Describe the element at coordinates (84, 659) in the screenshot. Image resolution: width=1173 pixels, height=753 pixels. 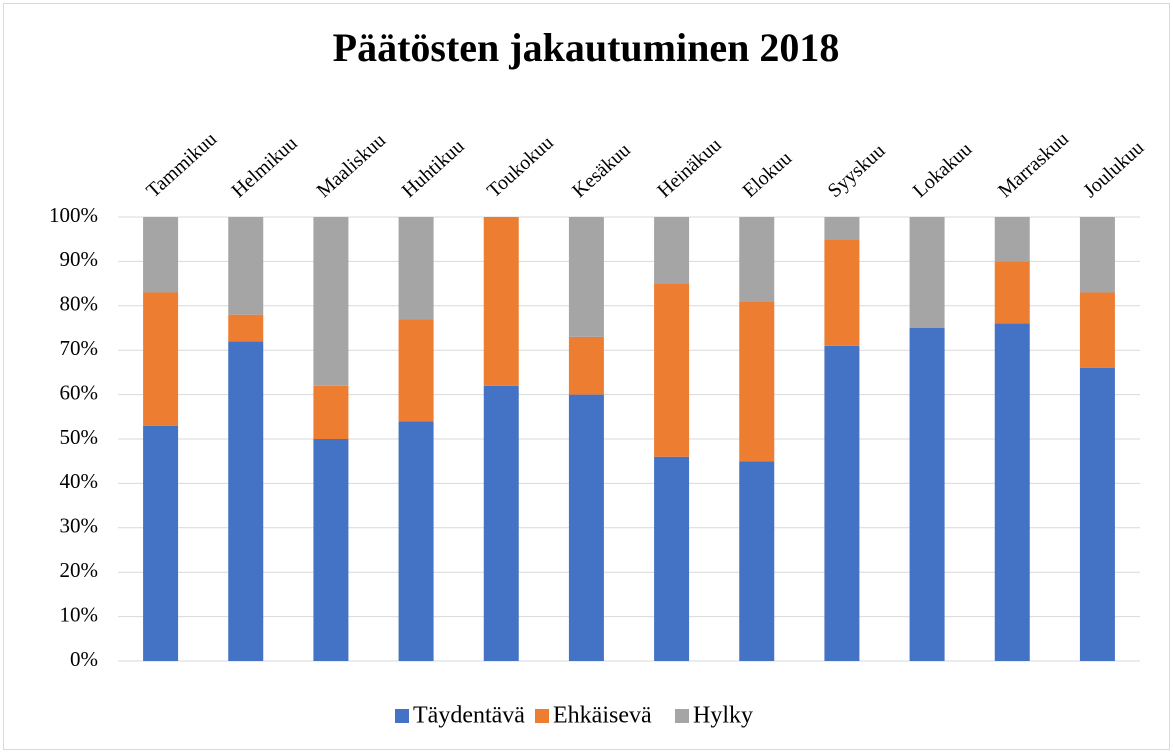
I see `y-tick-label: 0%` at that location.